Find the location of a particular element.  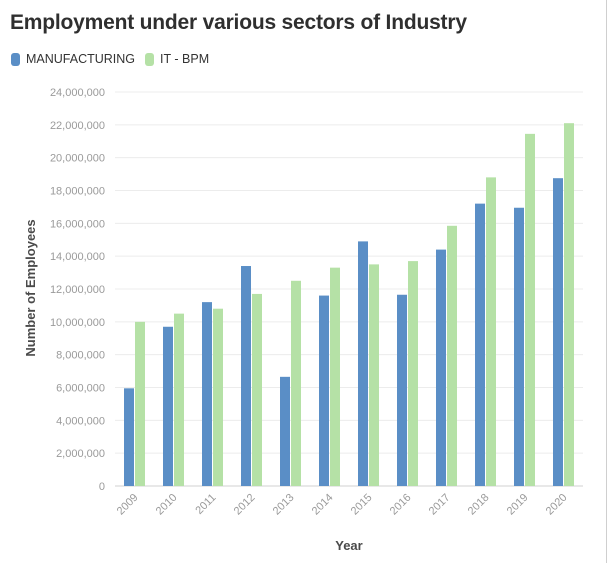

x-tick-label: 2013 is located at coordinates (284, 505).